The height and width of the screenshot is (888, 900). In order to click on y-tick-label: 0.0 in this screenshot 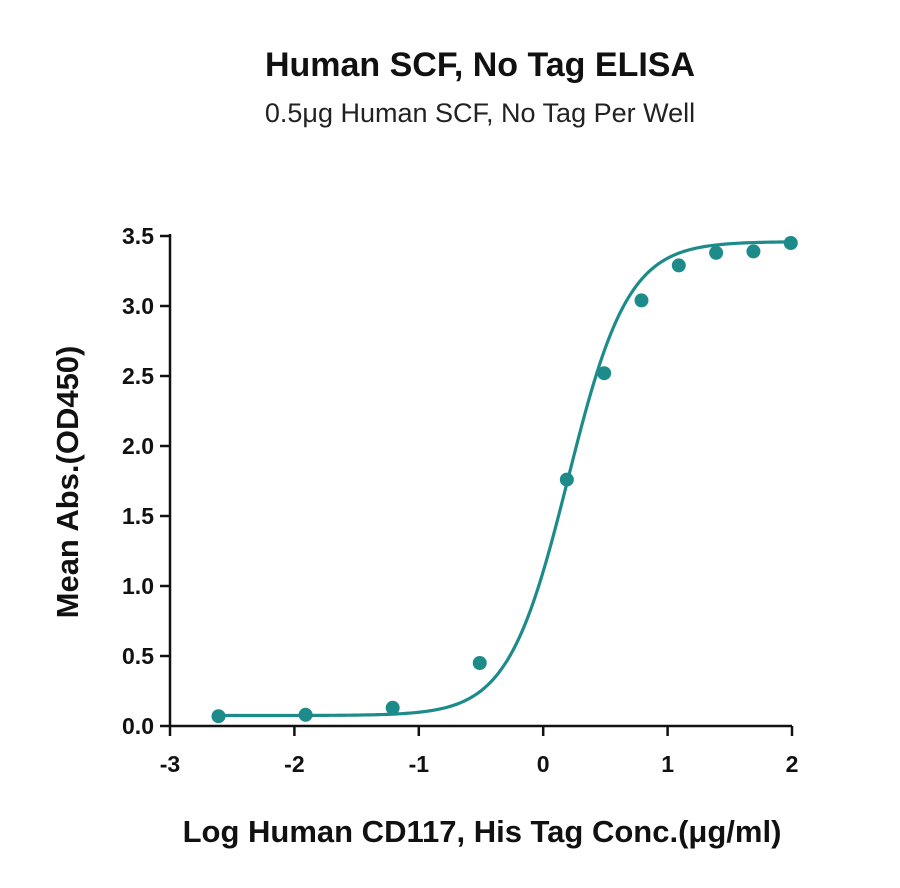, I will do `click(138, 726)`.